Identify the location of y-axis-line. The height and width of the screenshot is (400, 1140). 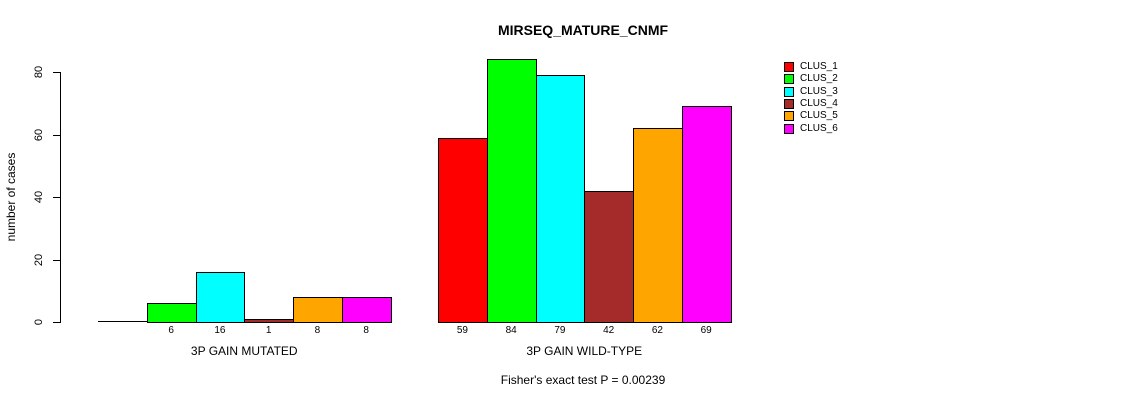
(60, 197).